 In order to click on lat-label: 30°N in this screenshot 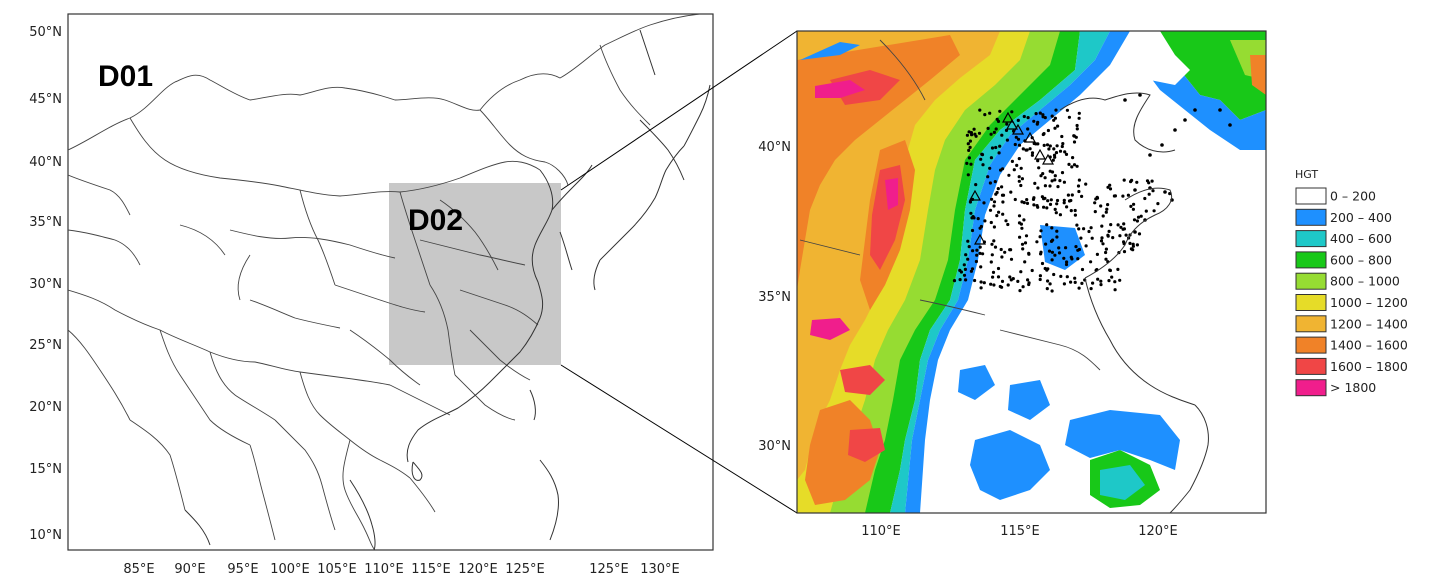, I will do `click(774, 446)`.